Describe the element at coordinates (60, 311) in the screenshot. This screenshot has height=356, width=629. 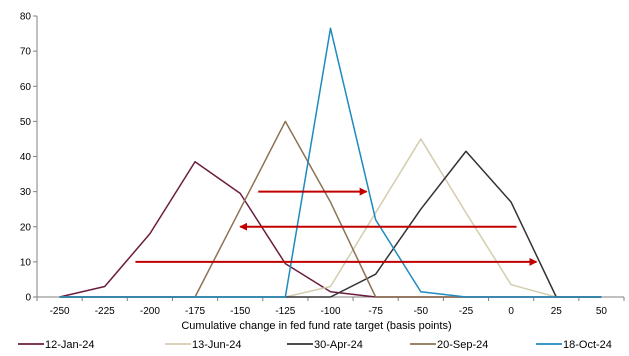
I see `x-tick-label: -250` at that location.